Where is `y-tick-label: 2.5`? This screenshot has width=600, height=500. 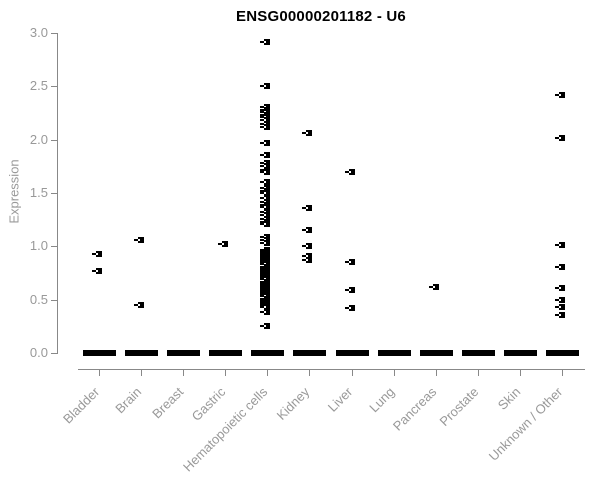
y-tick-label: 2.5 is located at coordinates (38, 86).